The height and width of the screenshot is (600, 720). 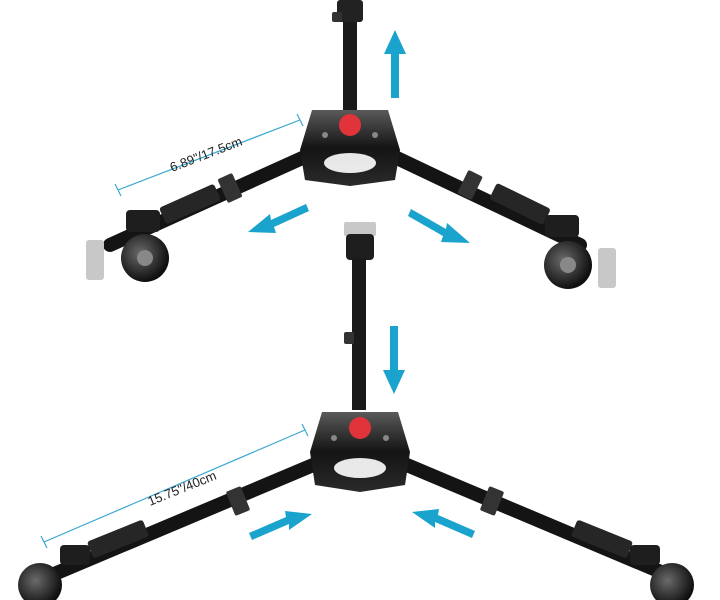 What do you see at coordinates (443, 523) in the screenshot?
I see `bottom-arrow-in-right-icon` at bounding box center [443, 523].